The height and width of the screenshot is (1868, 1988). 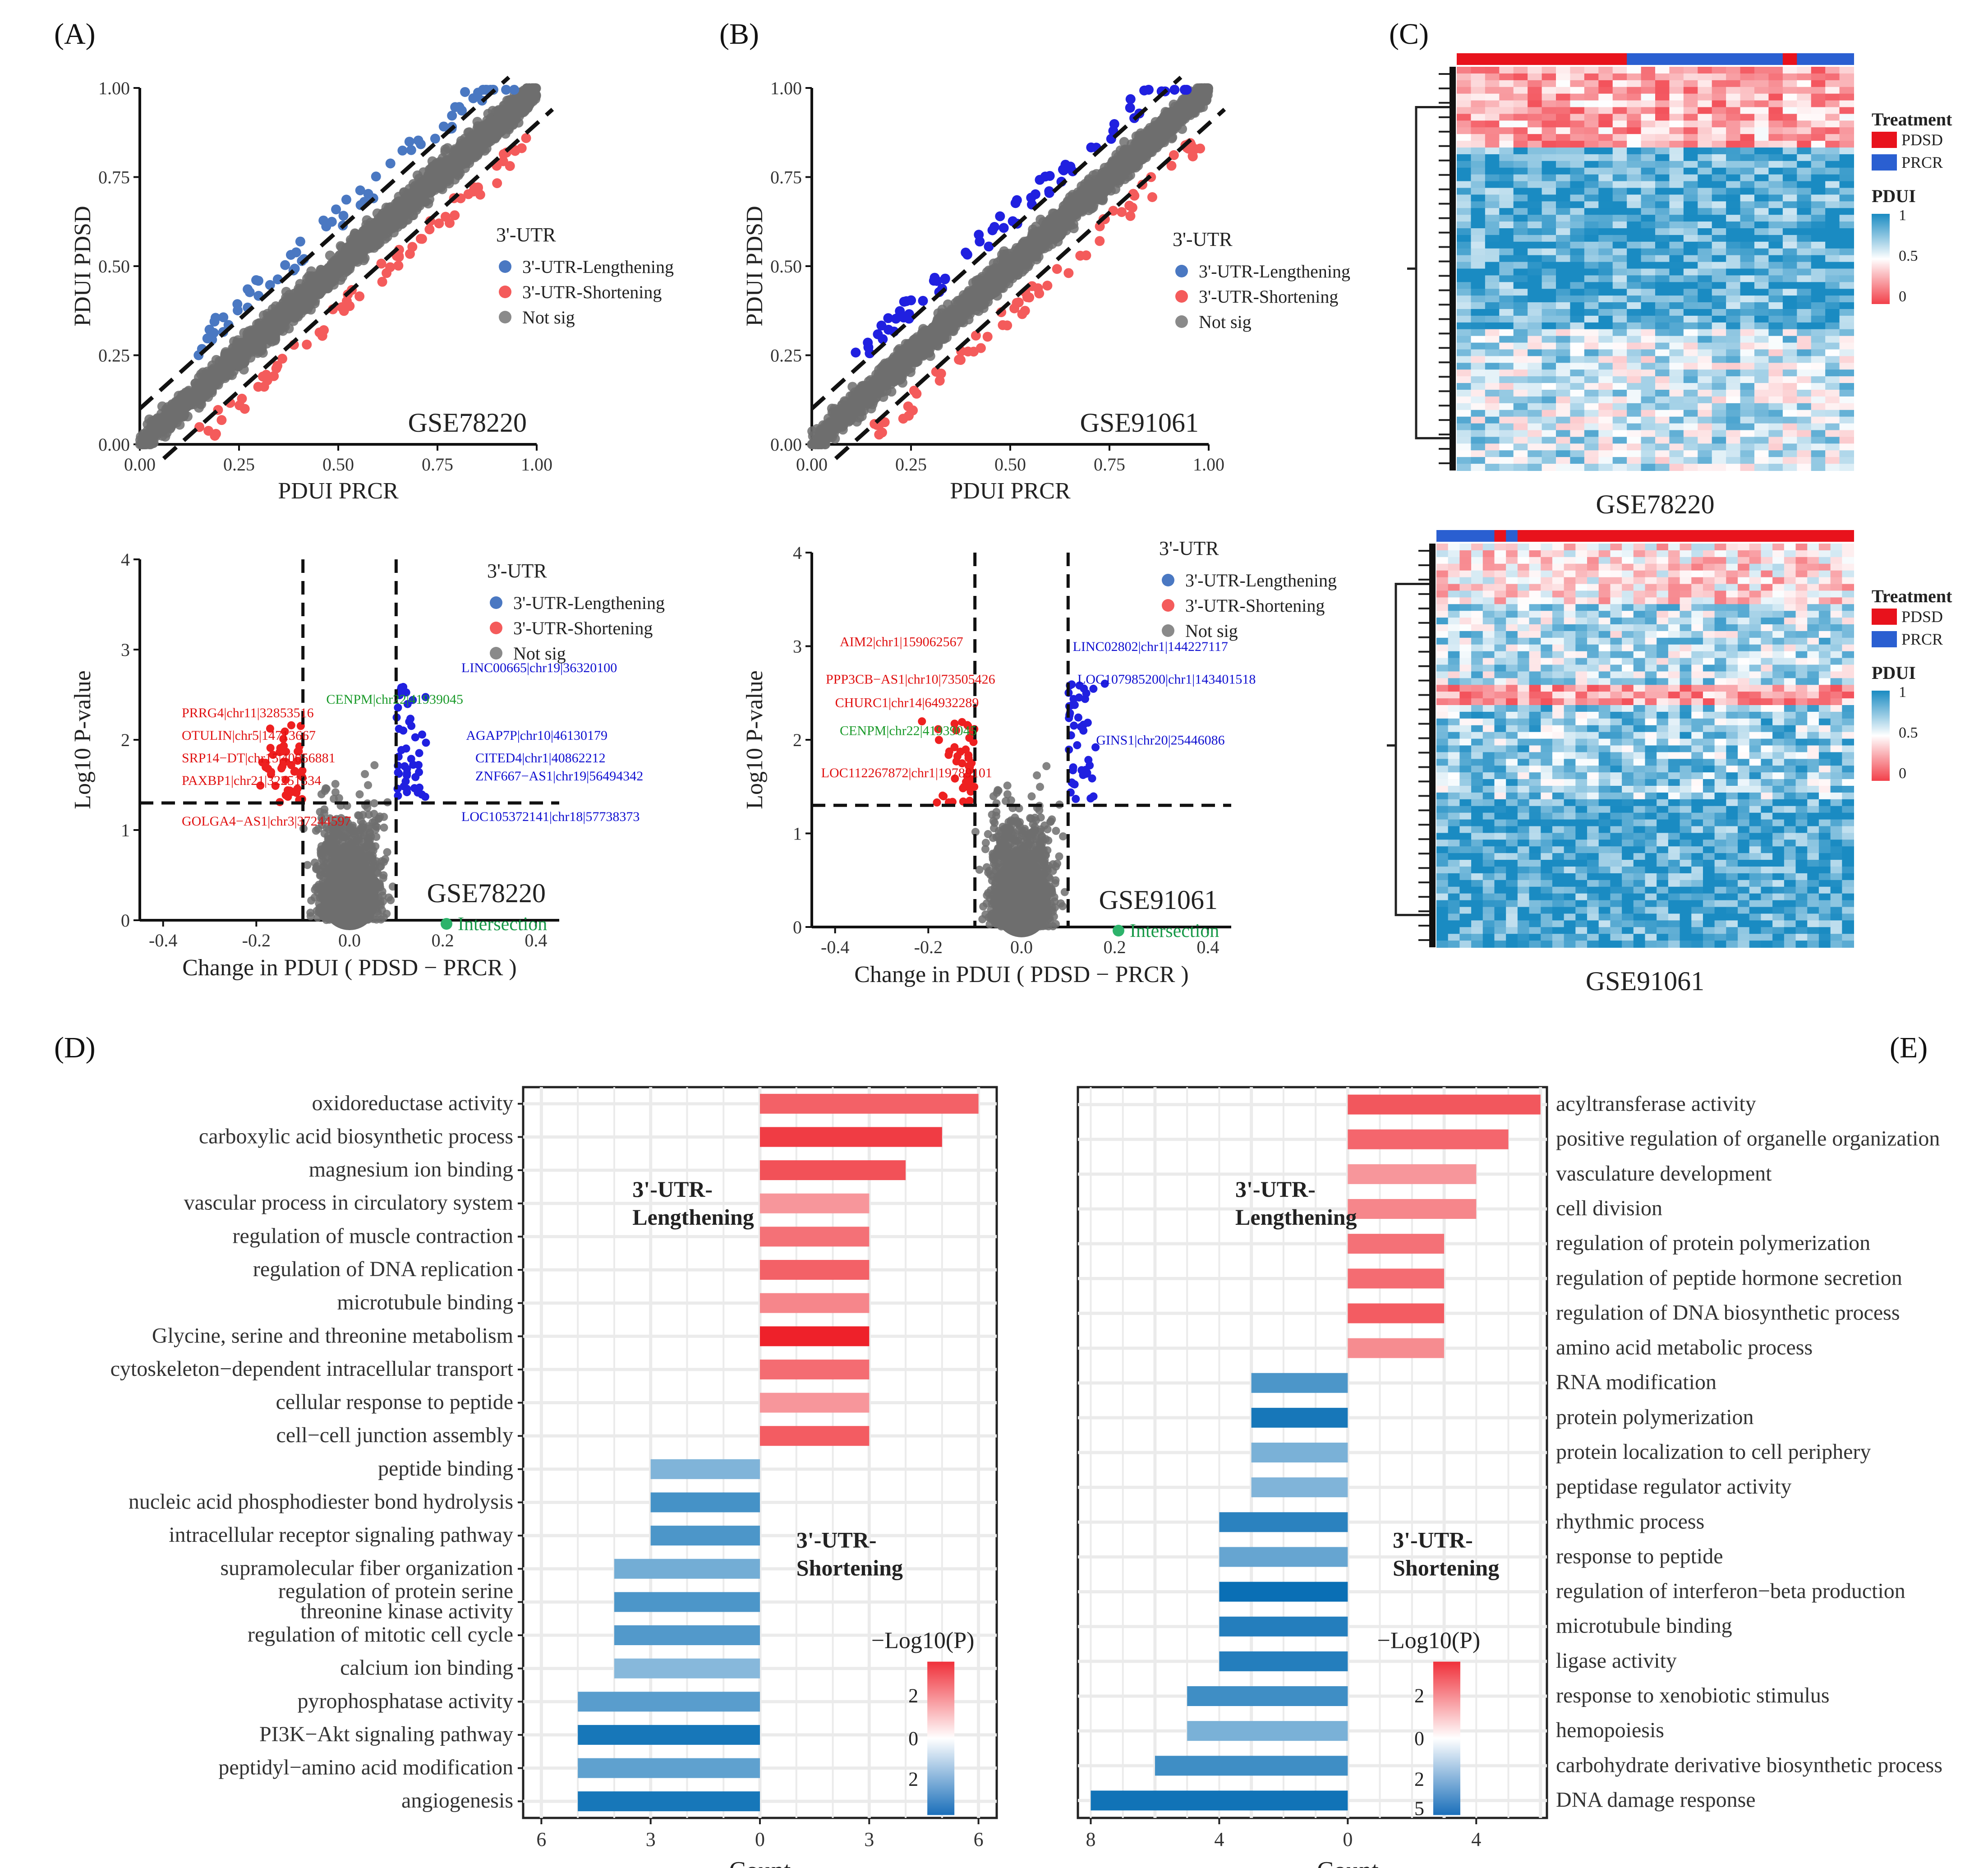 What do you see at coordinates (349, 1203) in the screenshot?
I see `category-label: vascular process in circulatory system` at bounding box center [349, 1203].